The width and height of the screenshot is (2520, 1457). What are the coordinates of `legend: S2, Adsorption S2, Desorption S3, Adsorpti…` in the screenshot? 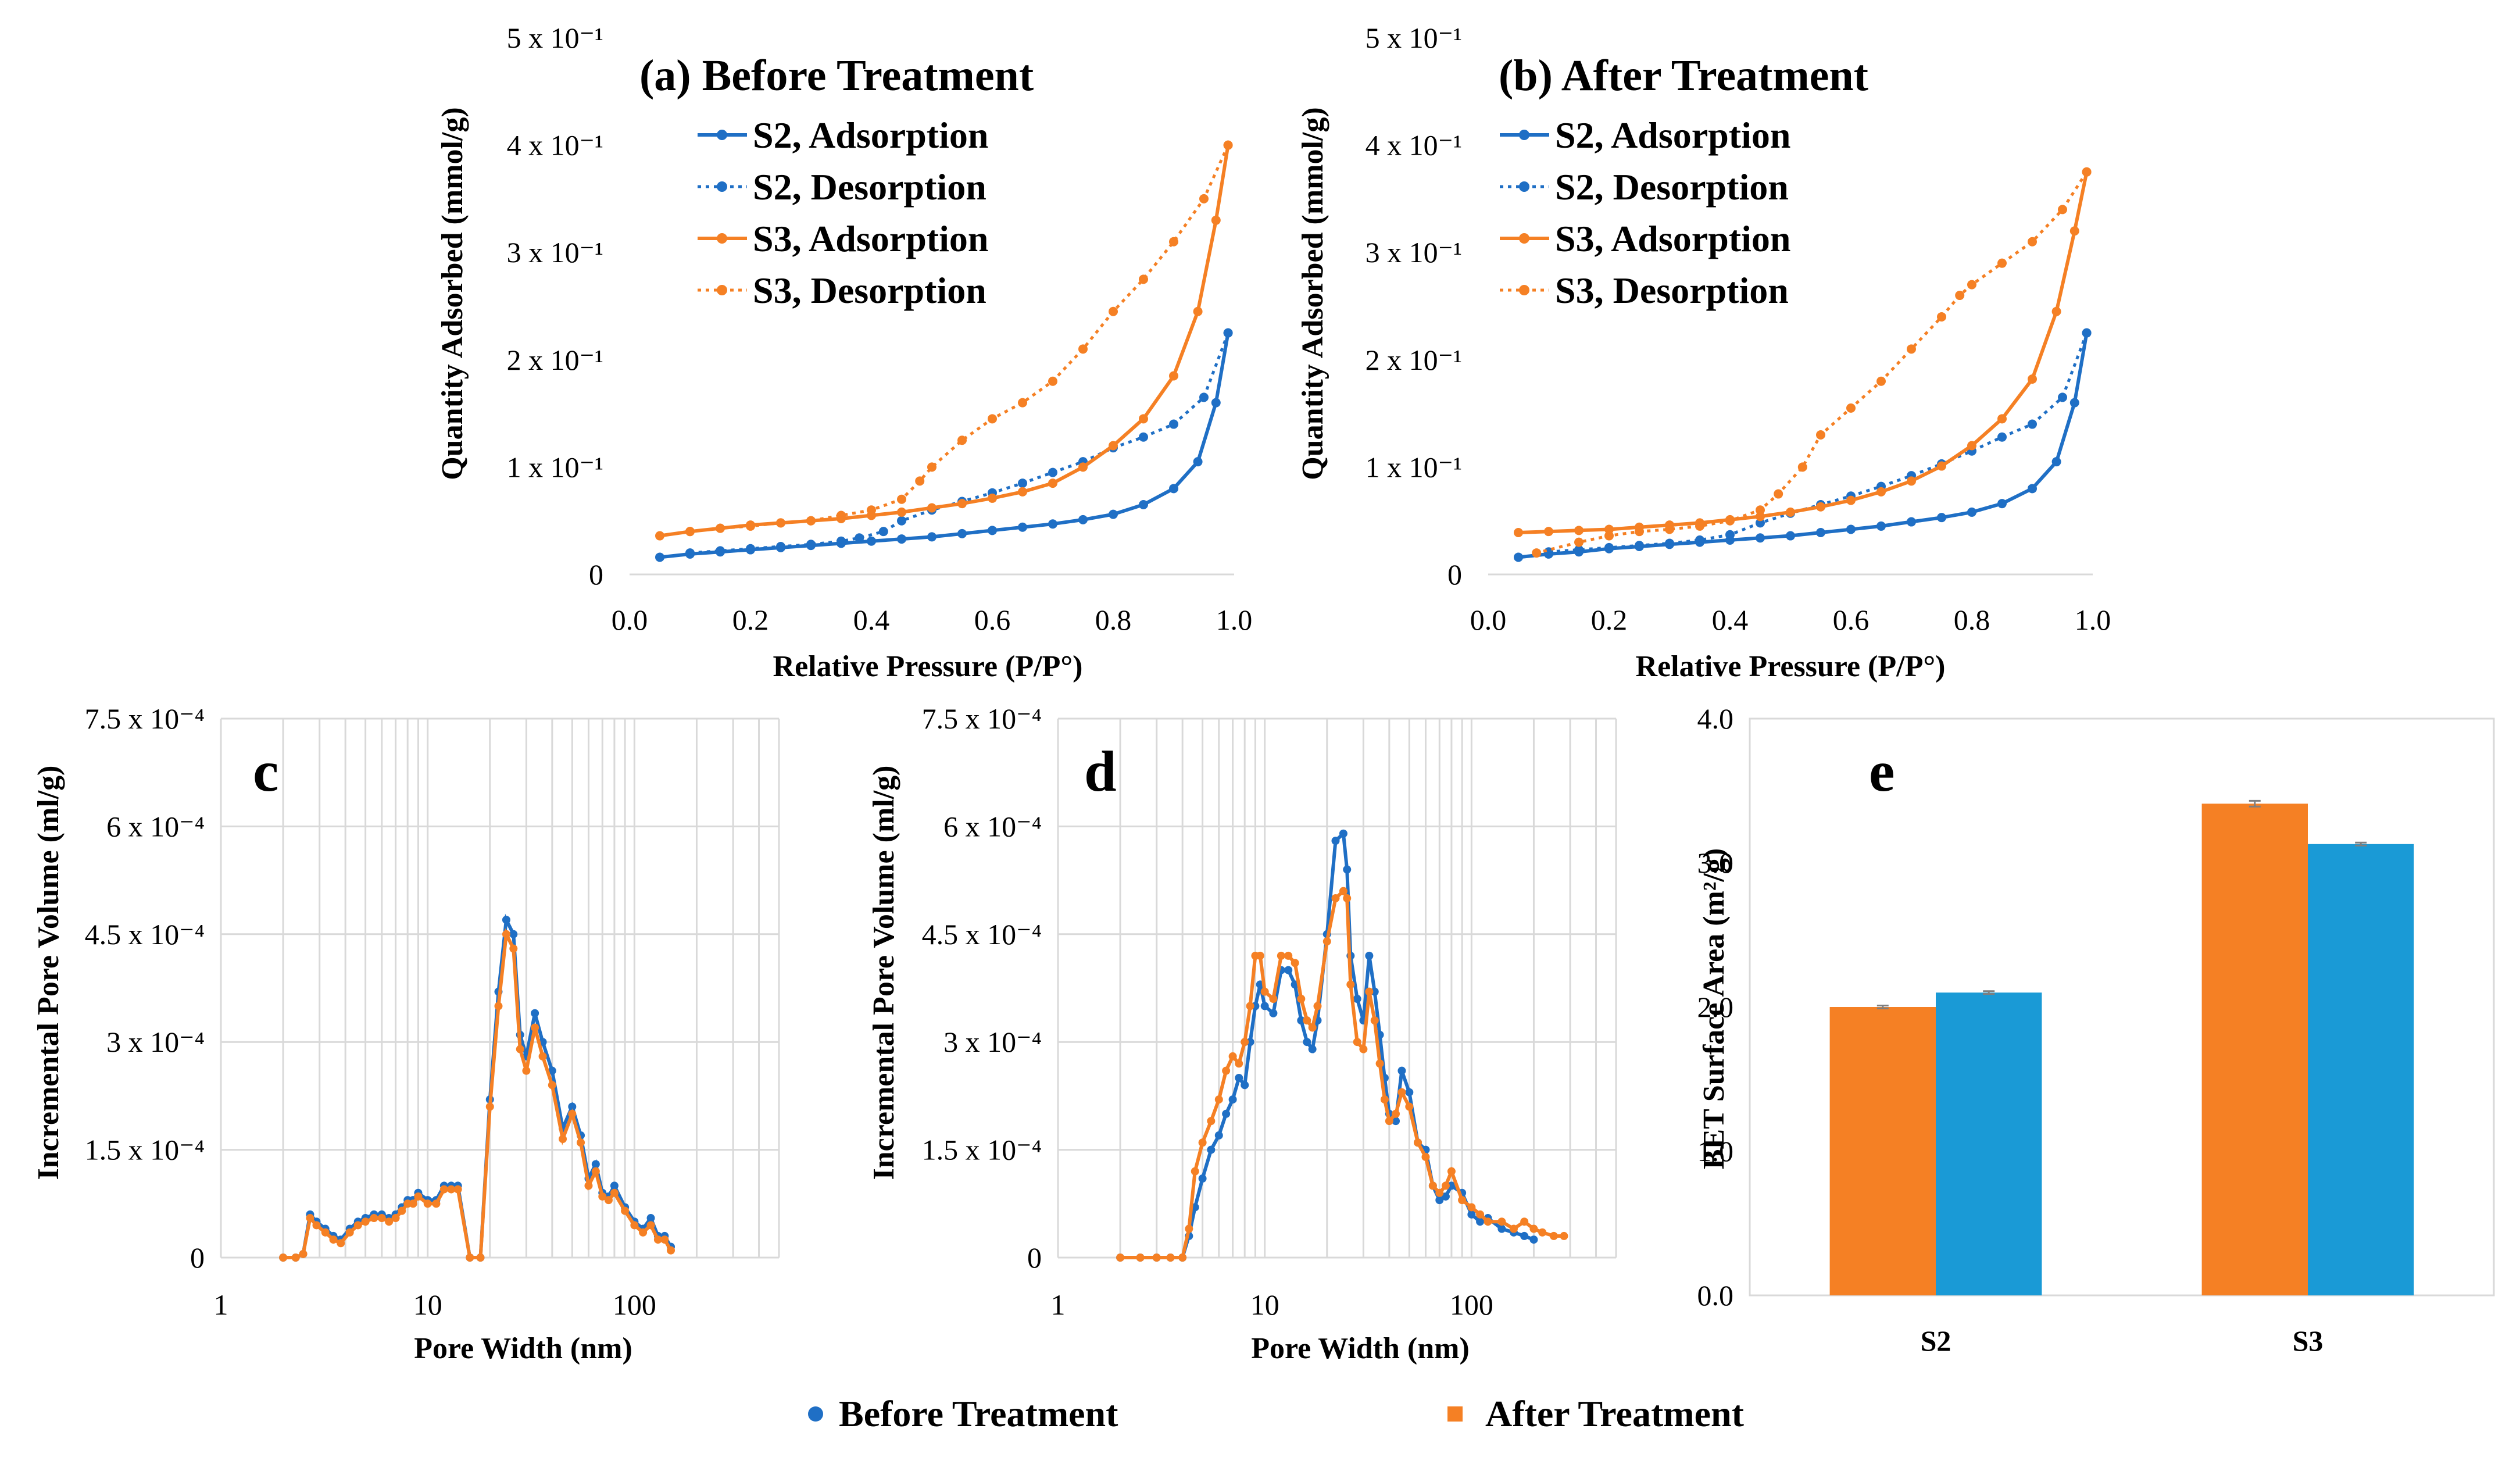 It's located at (1645, 213).